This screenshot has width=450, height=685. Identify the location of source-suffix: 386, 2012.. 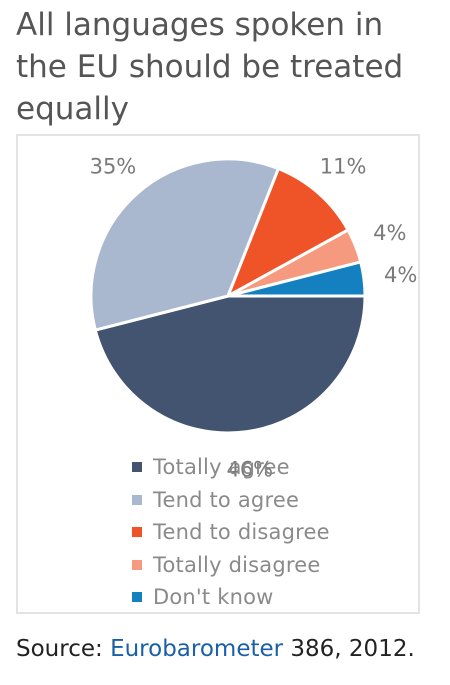
(349, 649).